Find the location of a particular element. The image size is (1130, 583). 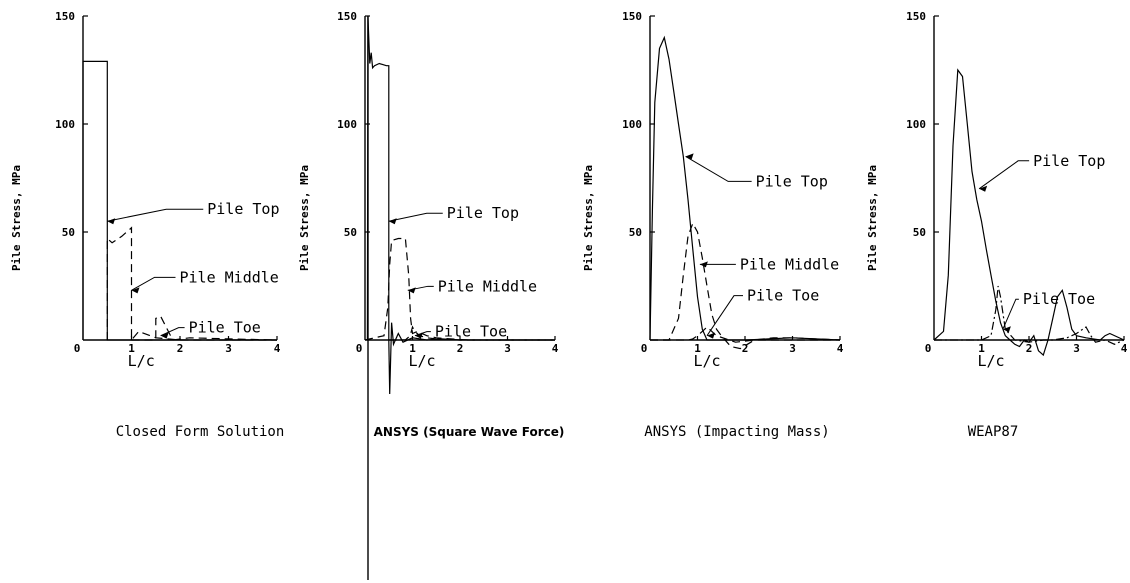

panel-caption: ANSYS (Impacting Mass) is located at coordinates (736, 432).